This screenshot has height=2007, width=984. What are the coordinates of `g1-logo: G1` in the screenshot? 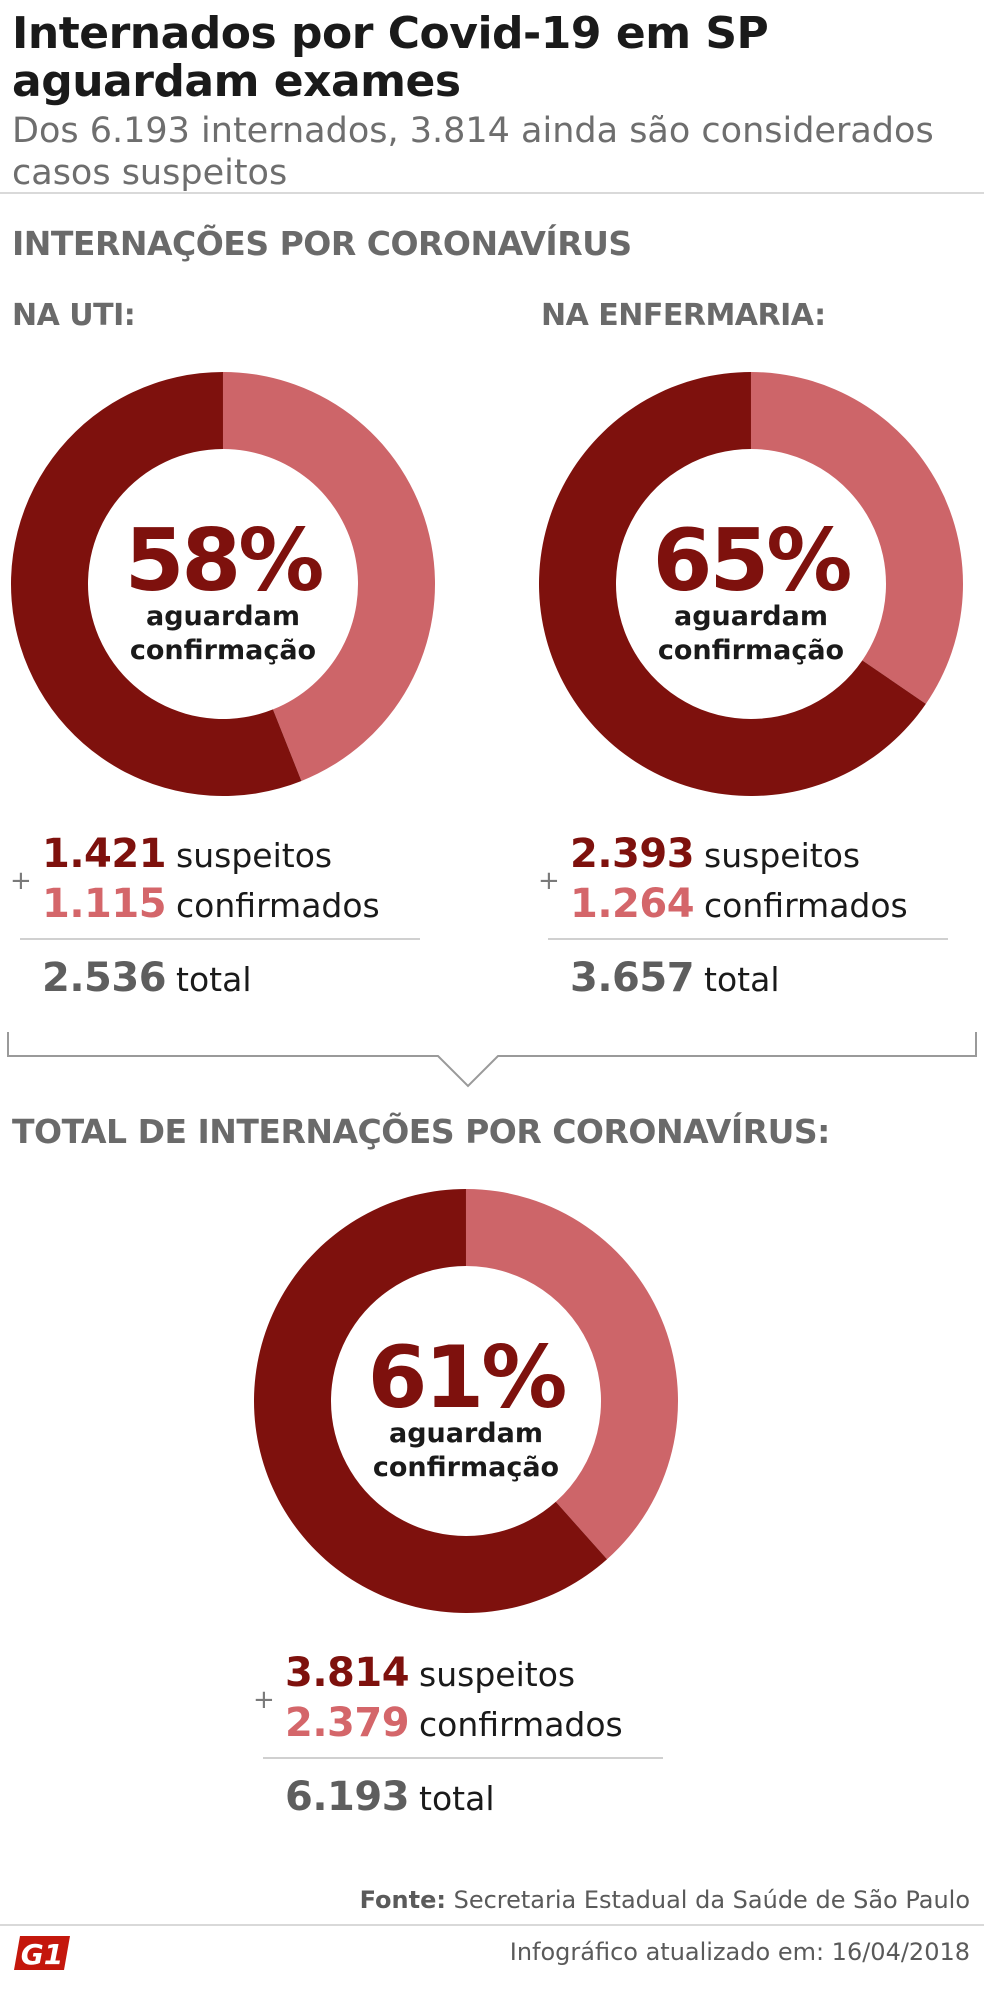 It's located at (42, 1953).